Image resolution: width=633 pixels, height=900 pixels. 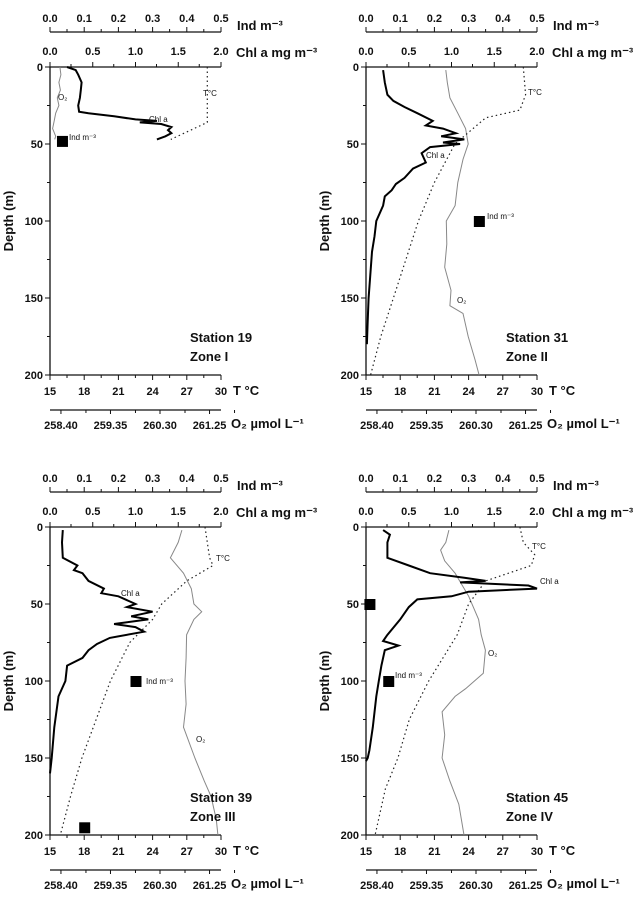 What do you see at coordinates (537, 337) in the screenshot?
I see `station-label: Station 31` at bounding box center [537, 337].